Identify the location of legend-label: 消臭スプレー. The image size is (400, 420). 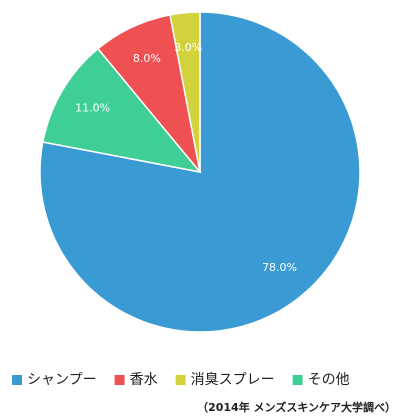
(233, 380).